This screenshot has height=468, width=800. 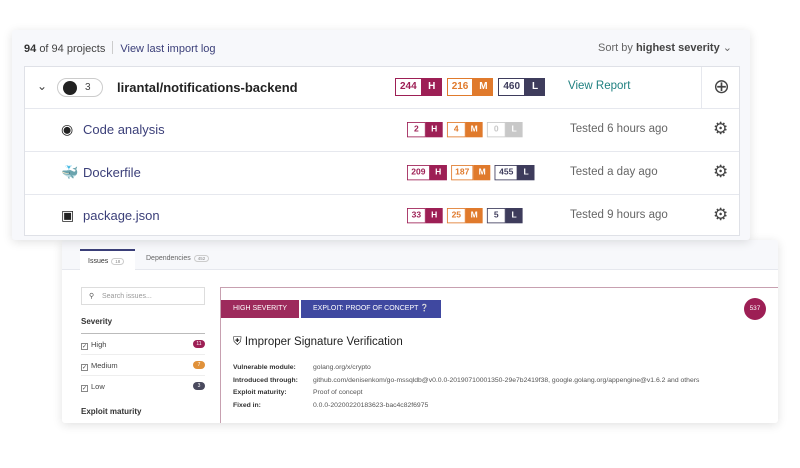 I want to click on import-log-link: View last import log, so click(x=168, y=49).